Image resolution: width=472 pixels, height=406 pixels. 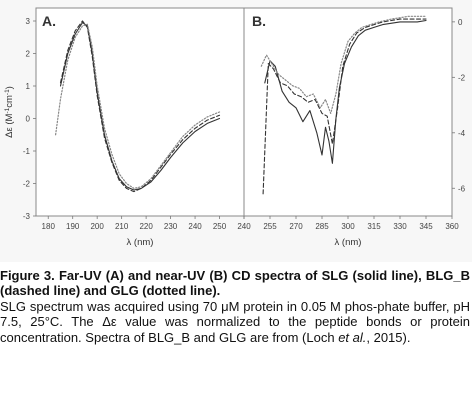 What do you see at coordinates (9, 125) in the screenshot?
I see `y-title-prefix: Δε (M` at bounding box center [9, 125].